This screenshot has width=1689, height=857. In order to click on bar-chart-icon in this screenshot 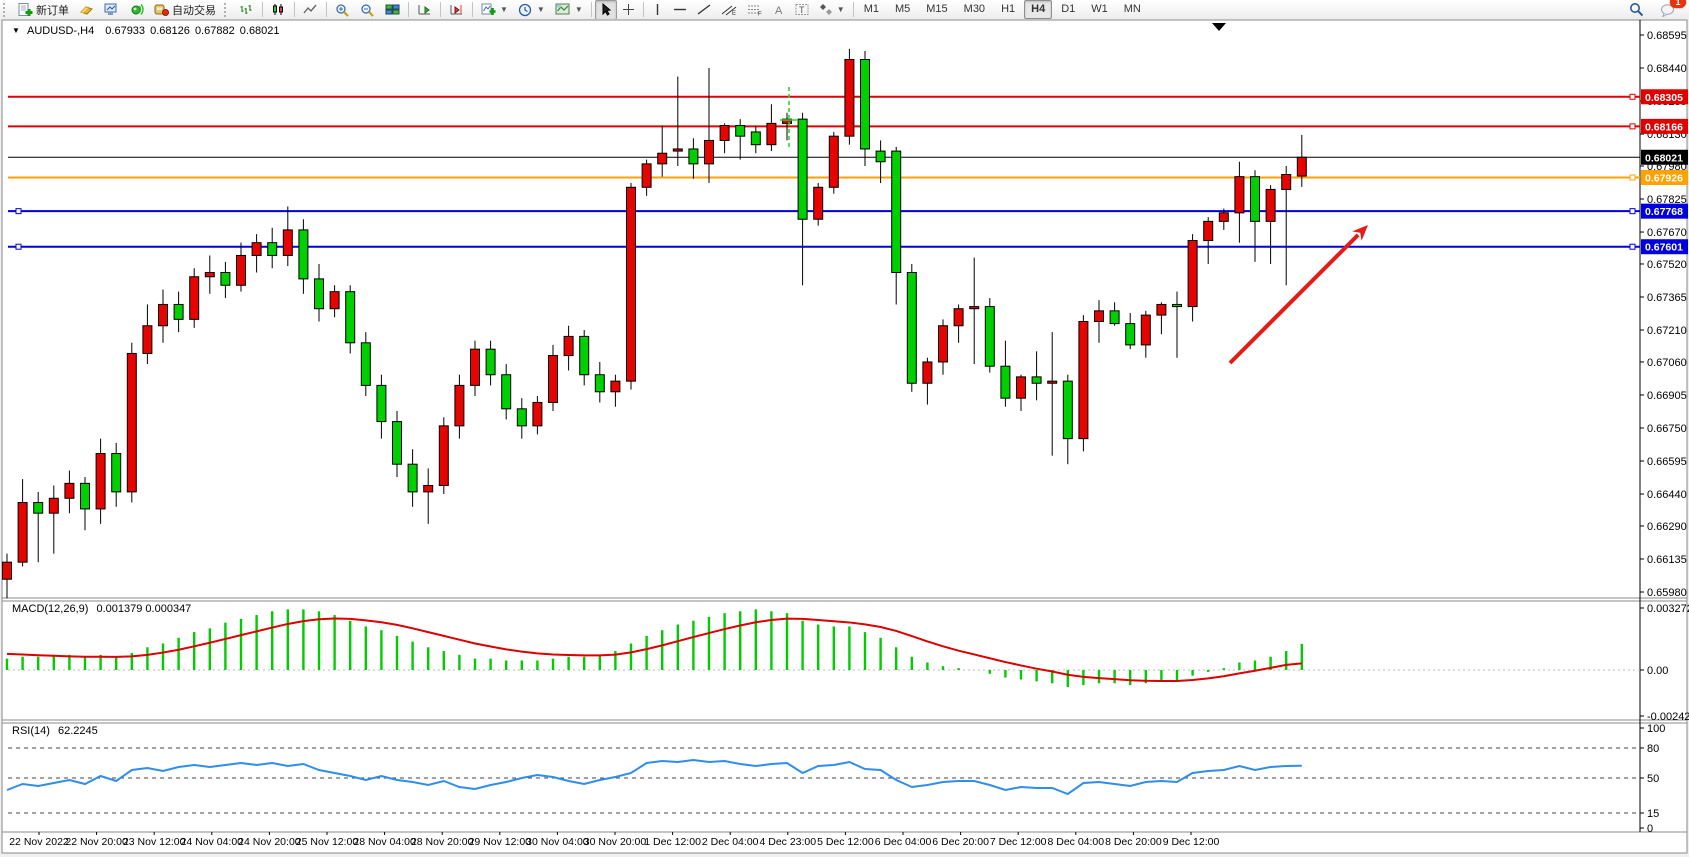, I will do `click(246, 9)`.